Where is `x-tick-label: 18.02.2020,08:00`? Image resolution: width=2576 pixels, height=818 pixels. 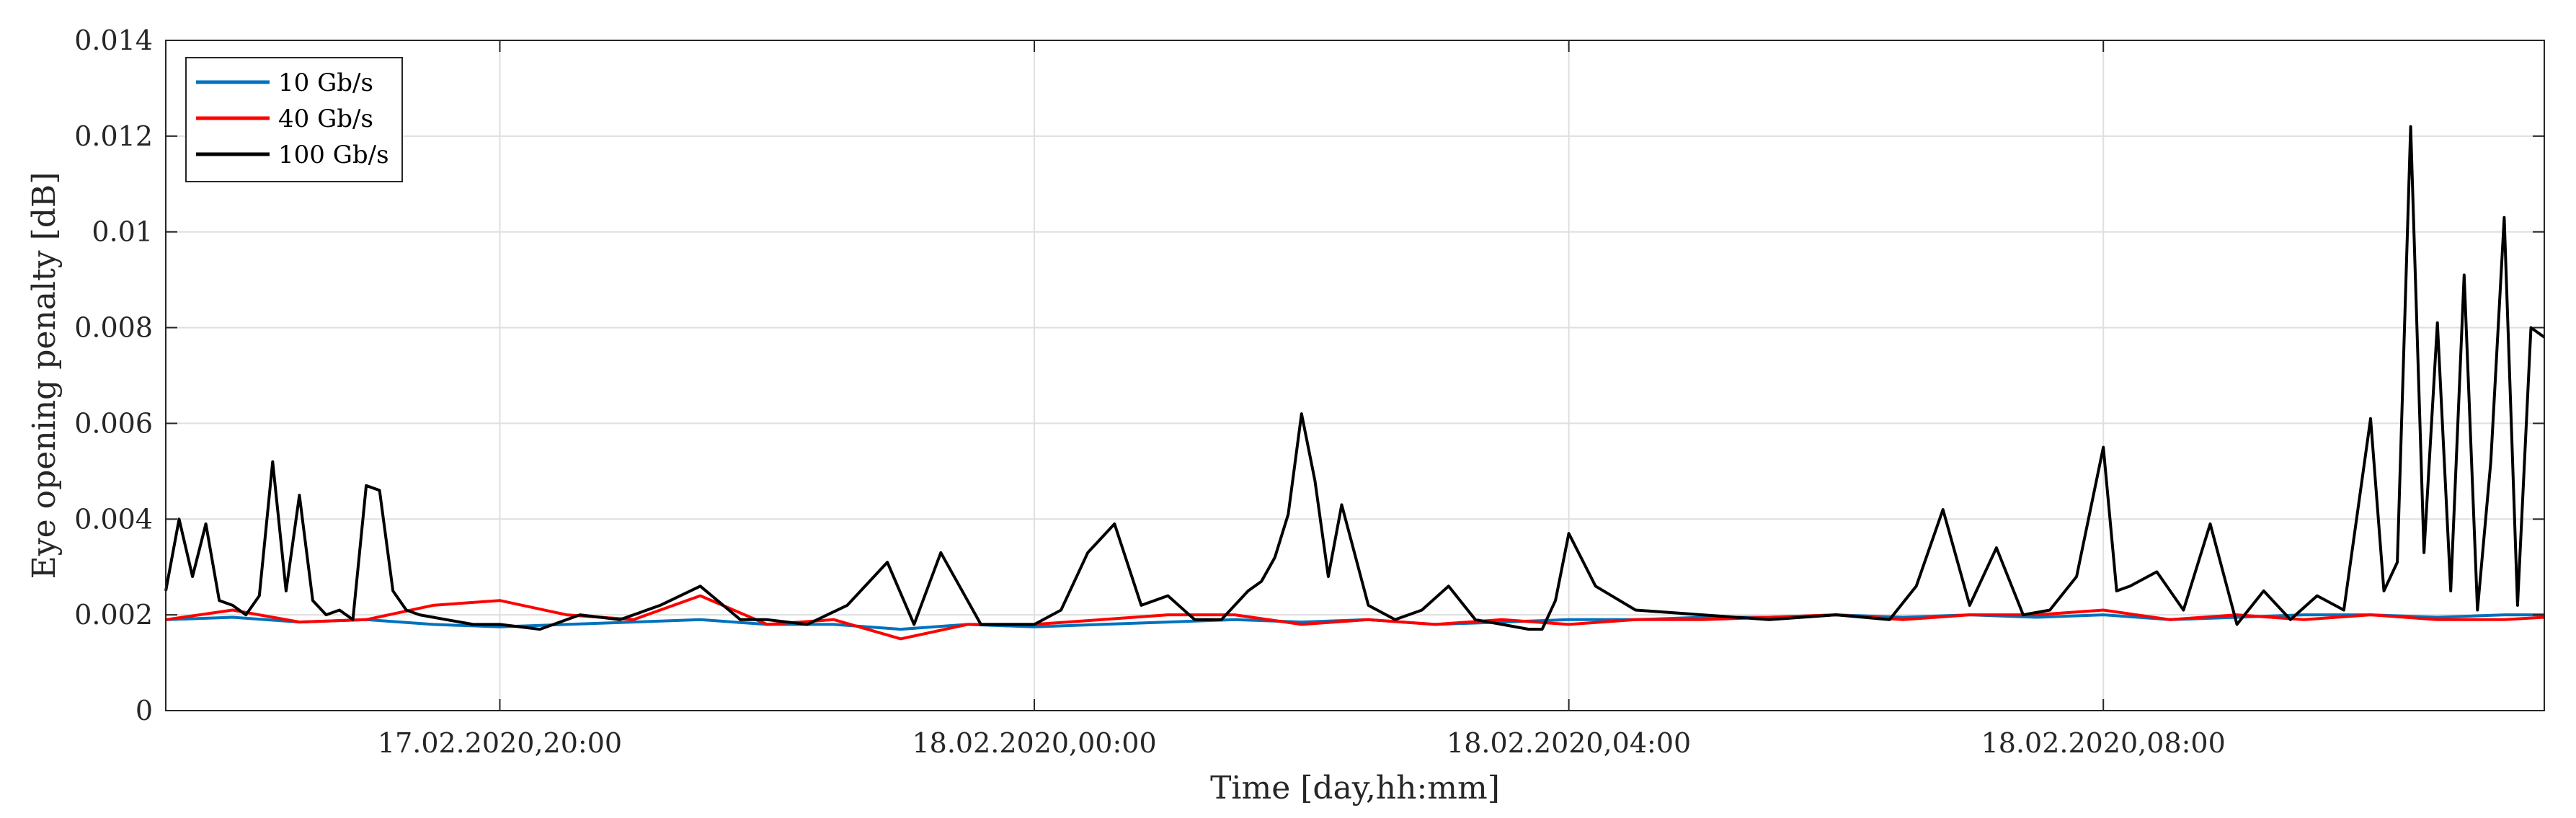 x-tick-label: 18.02.2020,08:00 is located at coordinates (2103, 743).